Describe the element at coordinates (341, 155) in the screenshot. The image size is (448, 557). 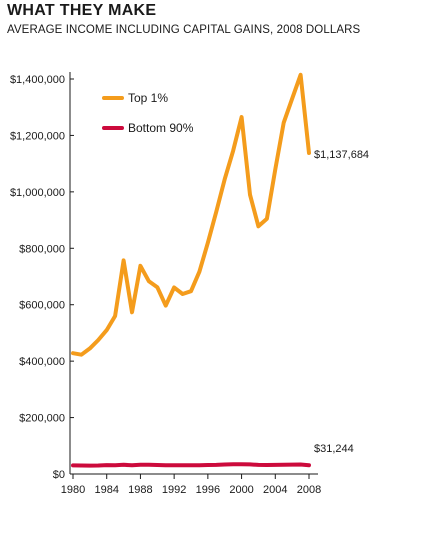
I see `end-value-label: $1,137,684` at that location.